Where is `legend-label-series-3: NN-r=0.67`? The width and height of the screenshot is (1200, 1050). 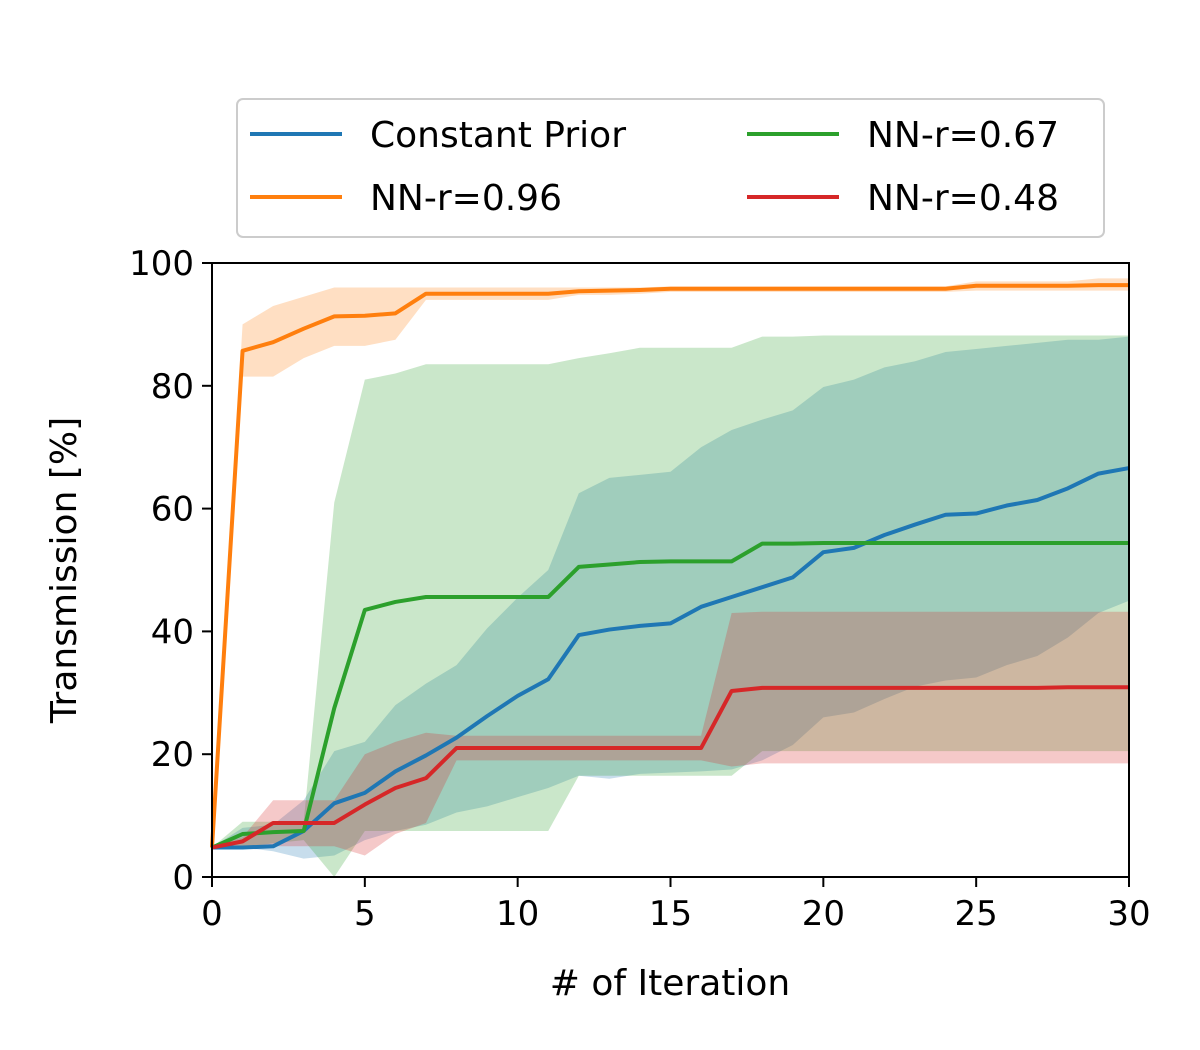
legend-label-series-3: NN-r=0.67 is located at coordinates (963, 135).